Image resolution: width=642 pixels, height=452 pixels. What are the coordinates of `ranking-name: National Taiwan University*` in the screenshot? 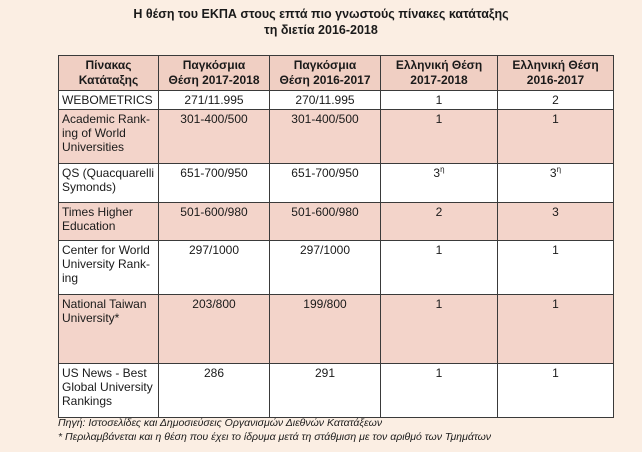 It's located at (108, 329).